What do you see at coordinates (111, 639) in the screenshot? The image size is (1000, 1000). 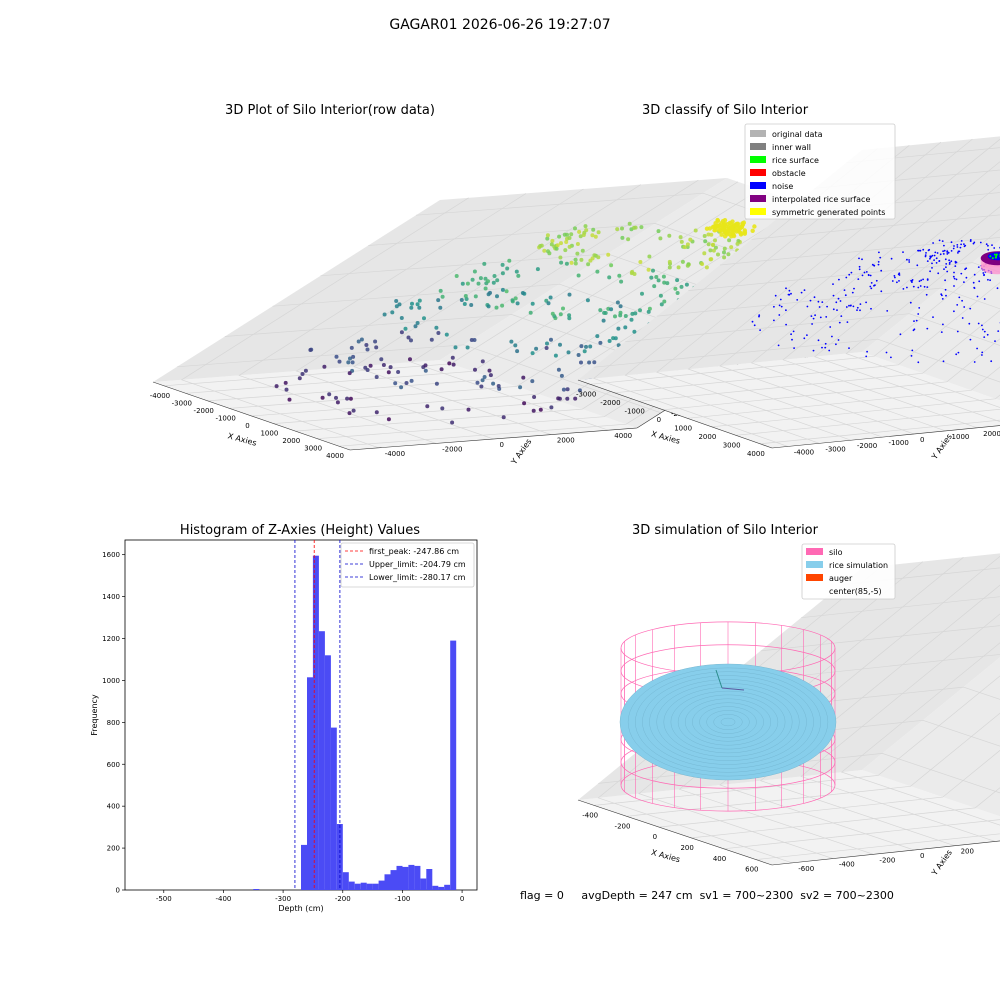 I see `y-tick-label: 1200` at bounding box center [111, 639].